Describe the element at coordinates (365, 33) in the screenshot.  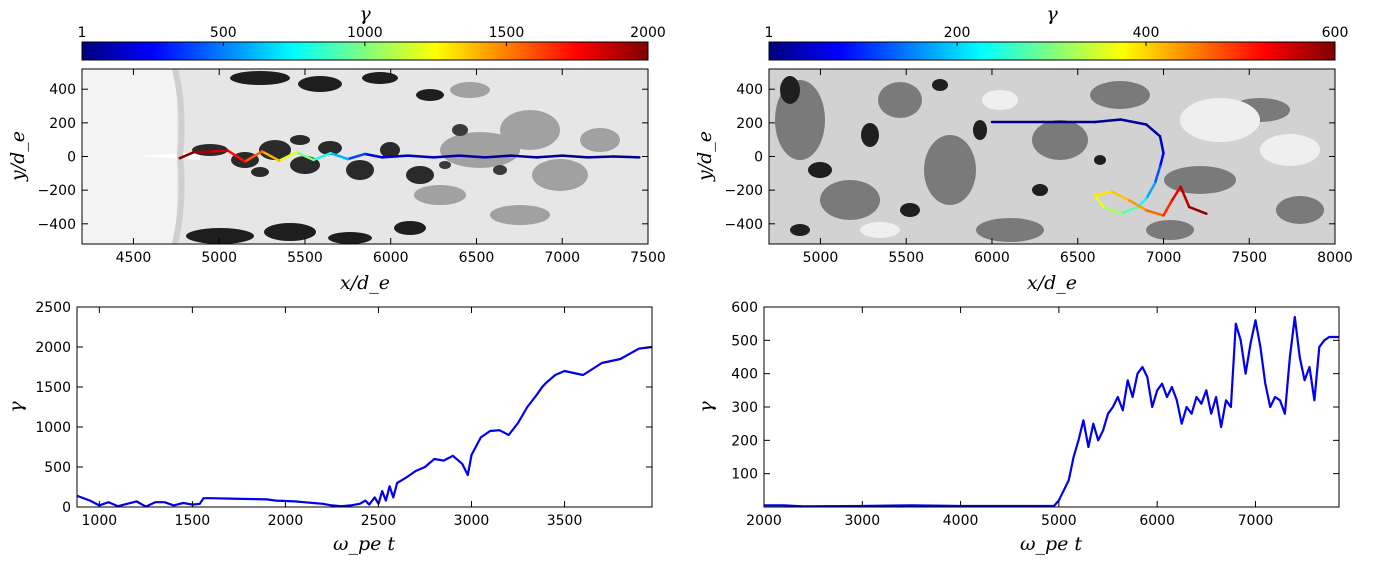
I see `colorbar-tick-label: 1000` at that location.